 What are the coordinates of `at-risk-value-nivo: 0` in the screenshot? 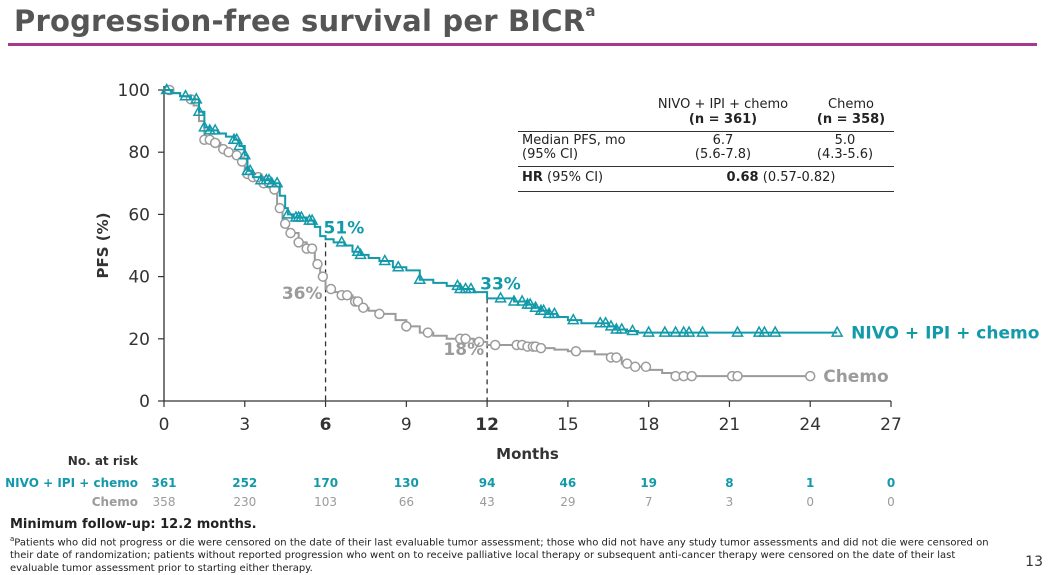 It's located at (891, 483).